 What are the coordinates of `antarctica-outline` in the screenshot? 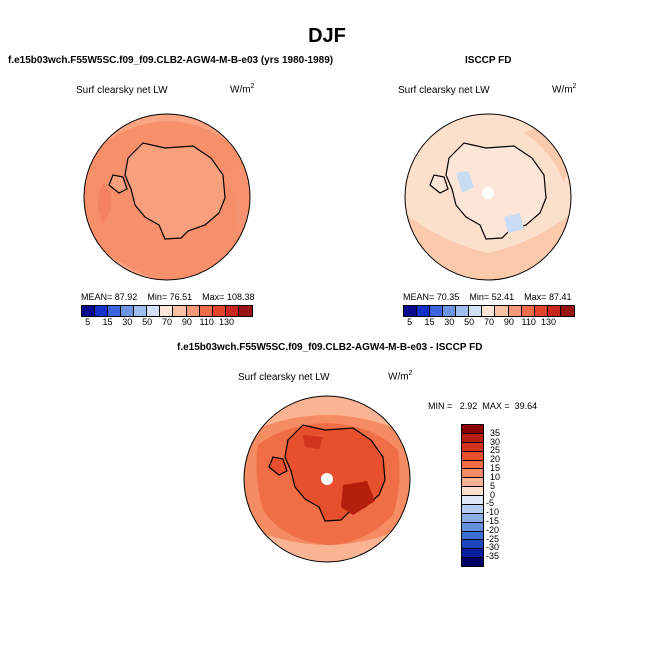 It's located at (175, 191).